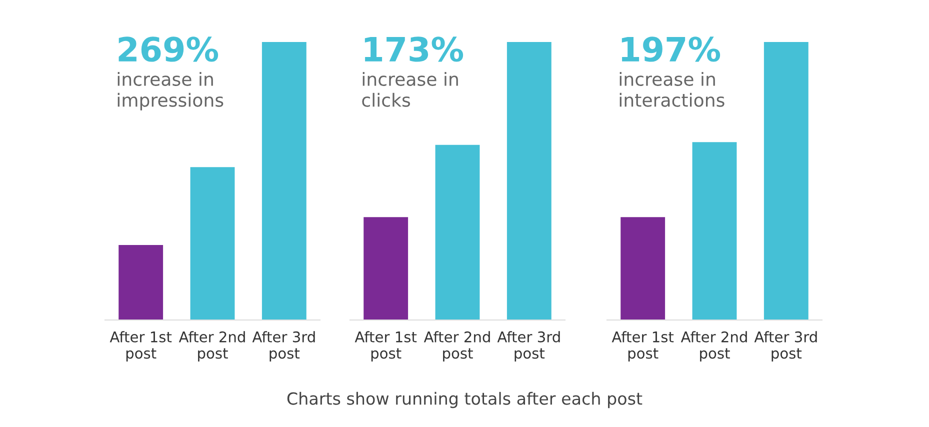  Describe the element at coordinates (171, 91) in the screenshot. I see `text: increase in impressions` at that location.